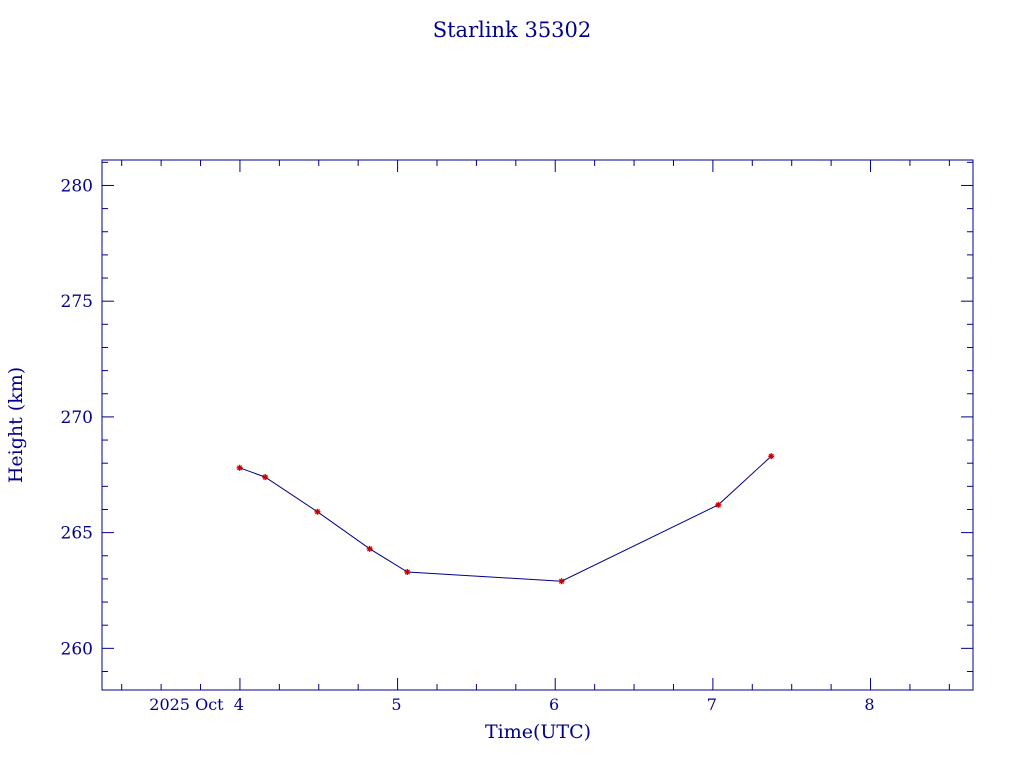  I want to click on y-tick-label: 265, so click(77, 534).